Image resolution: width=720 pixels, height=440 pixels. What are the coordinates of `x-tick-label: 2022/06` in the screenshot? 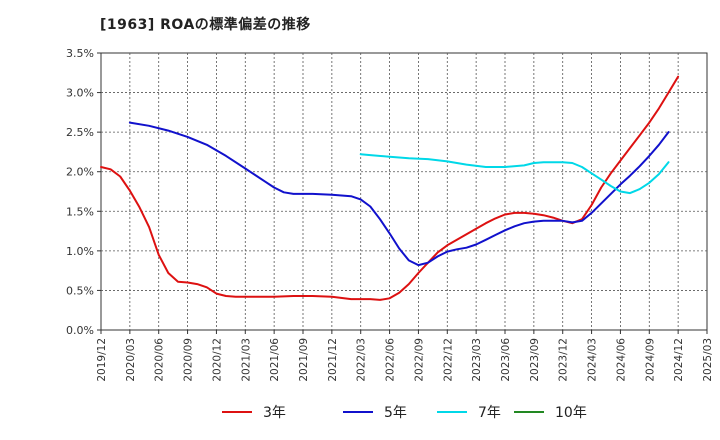 It's located at (391, 360).